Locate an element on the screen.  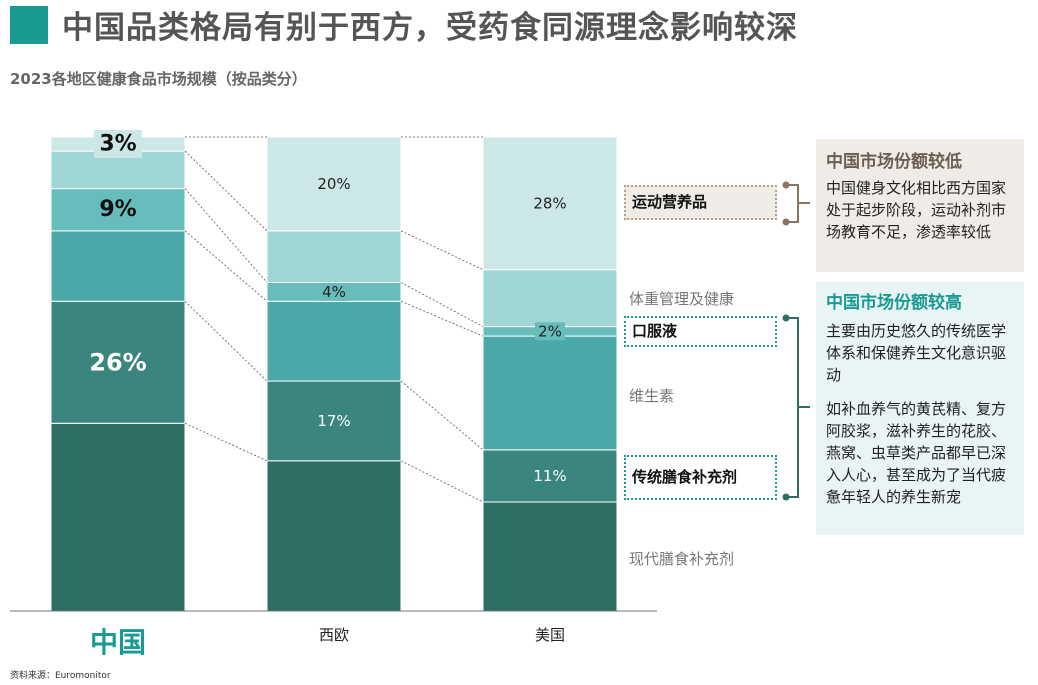
category-label-modern: 现代膳食补充剂 is located at coordinates (682, 559).